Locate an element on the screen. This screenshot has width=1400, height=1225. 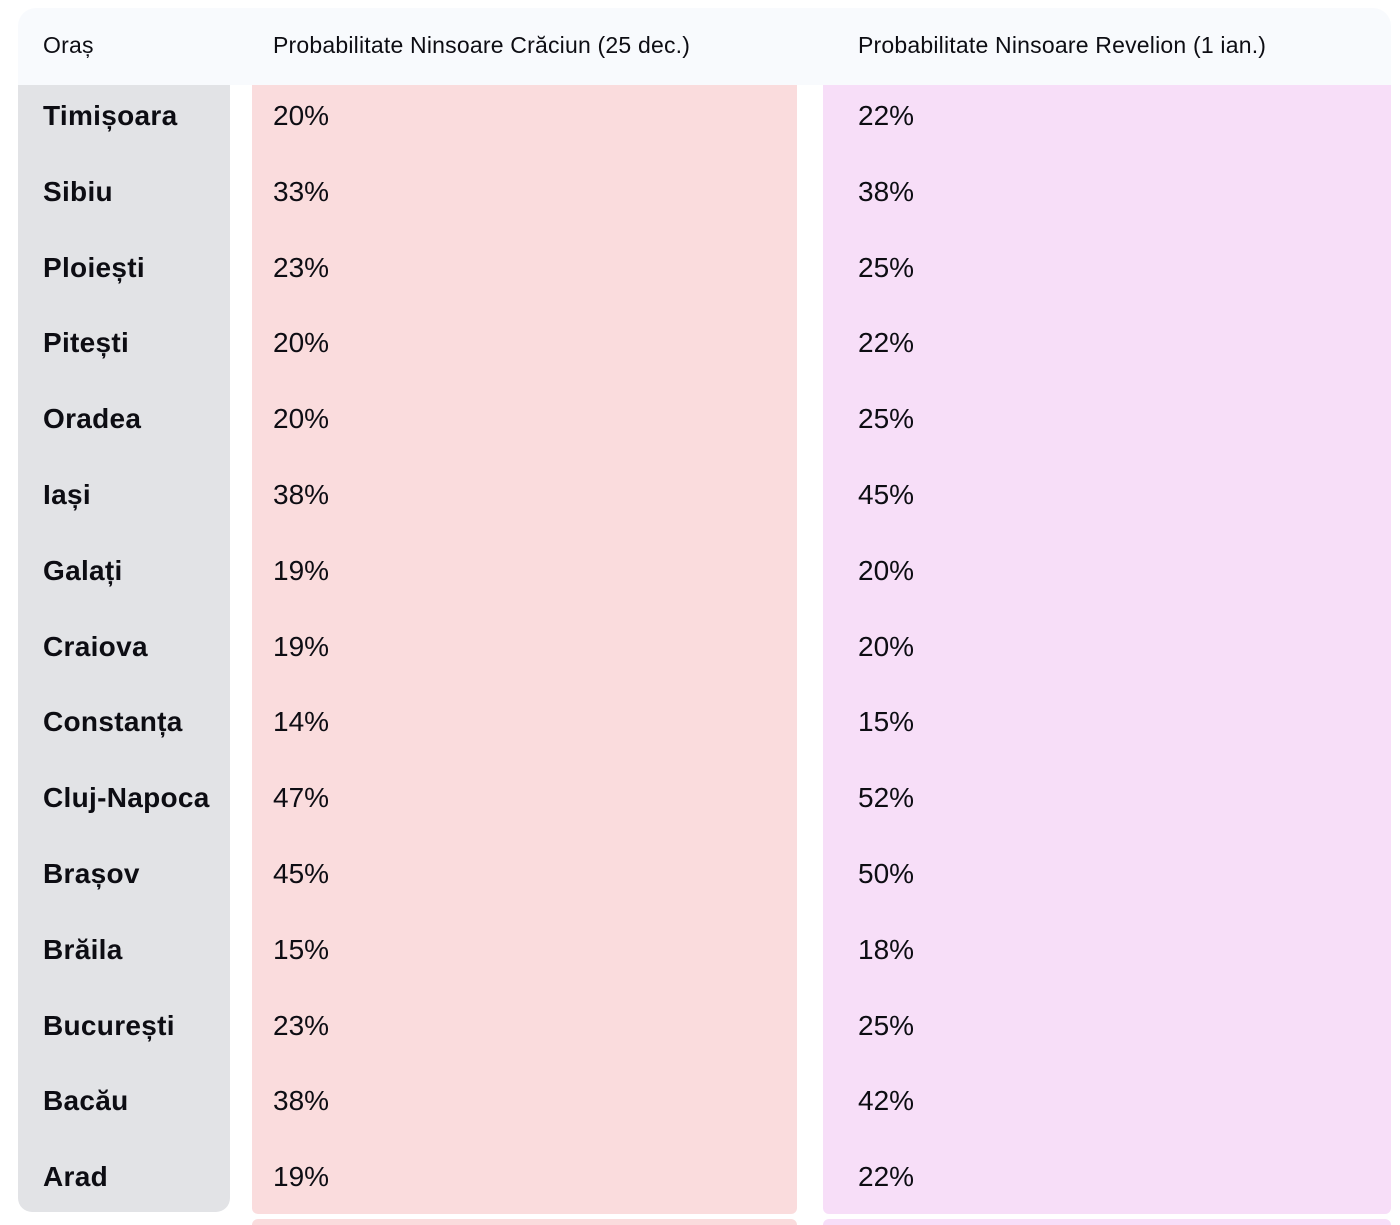
table-row: Galați 19% 20% is located at coordinates (704, 578).